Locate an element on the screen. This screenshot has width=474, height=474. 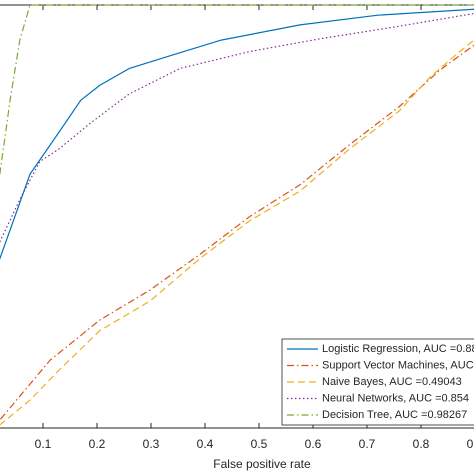
legend-label: Neural Networks, AUC =0.854 is located at coordinates (395, 398).